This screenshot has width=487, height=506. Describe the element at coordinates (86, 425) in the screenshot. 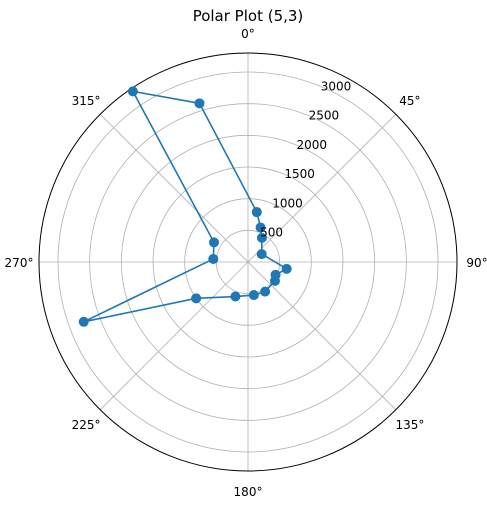

I see `angle-tick-label: 225°` at that location.